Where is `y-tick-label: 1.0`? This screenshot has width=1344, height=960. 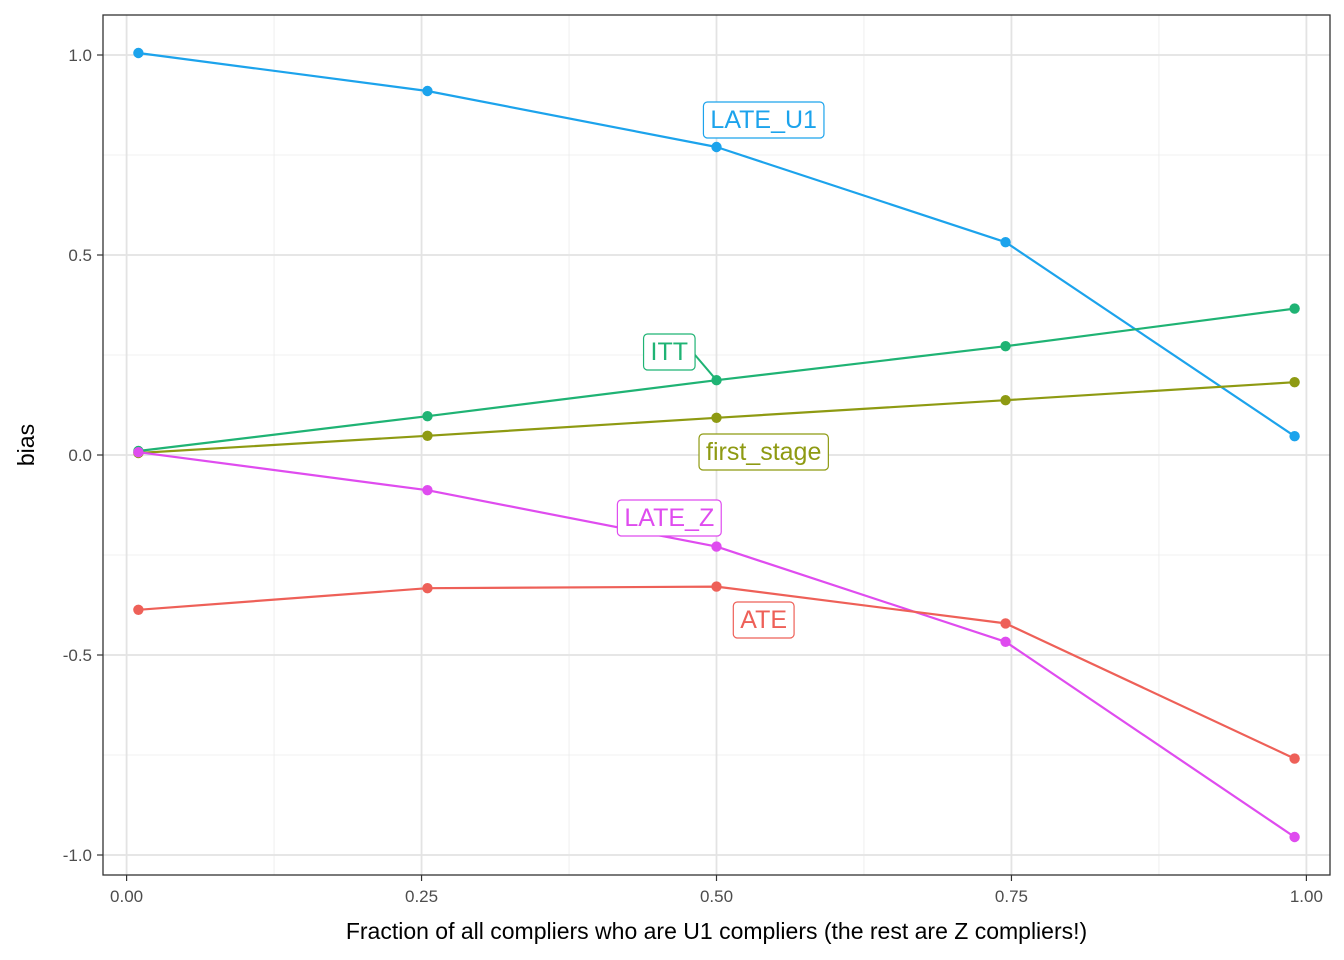 y-tick-label: 1.0 is located at coordinates (80, 55).